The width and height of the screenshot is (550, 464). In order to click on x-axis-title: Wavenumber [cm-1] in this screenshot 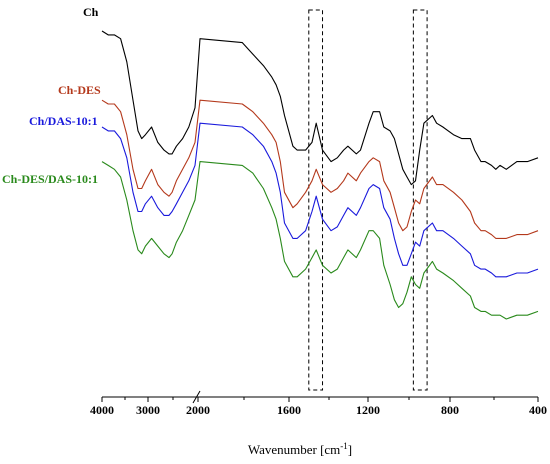, I will do `click(300, 449)`.